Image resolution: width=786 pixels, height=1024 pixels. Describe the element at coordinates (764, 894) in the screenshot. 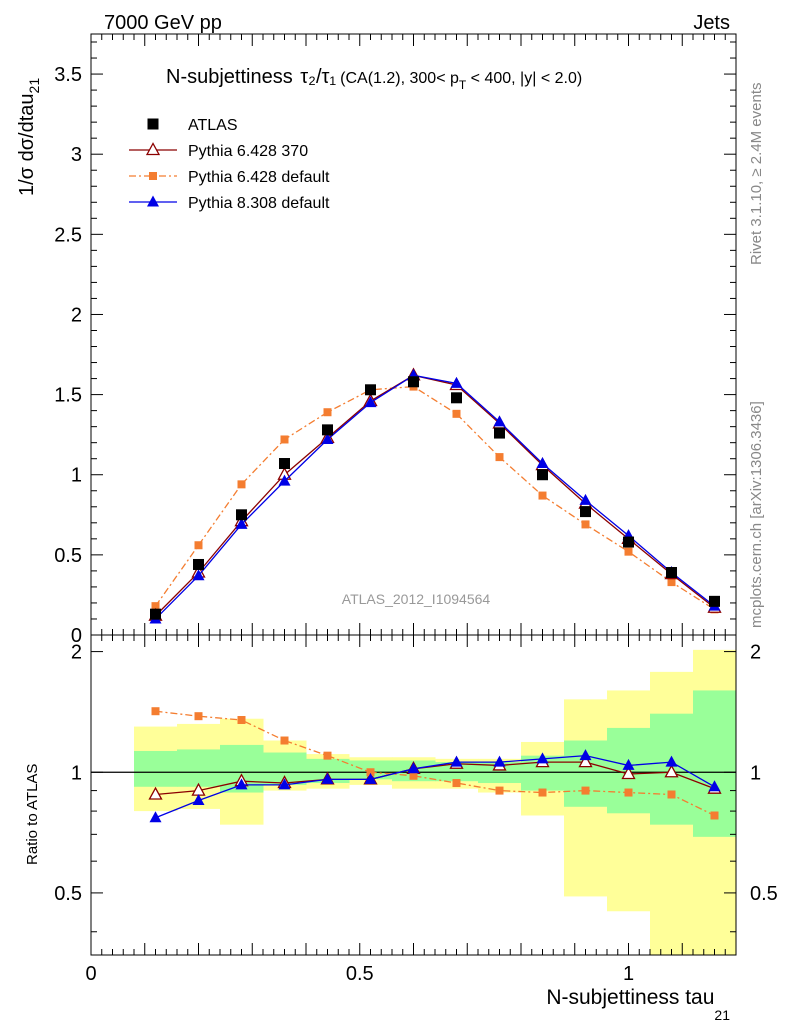

I see `ratio-y-tick-label-right: 0.5` at that location.